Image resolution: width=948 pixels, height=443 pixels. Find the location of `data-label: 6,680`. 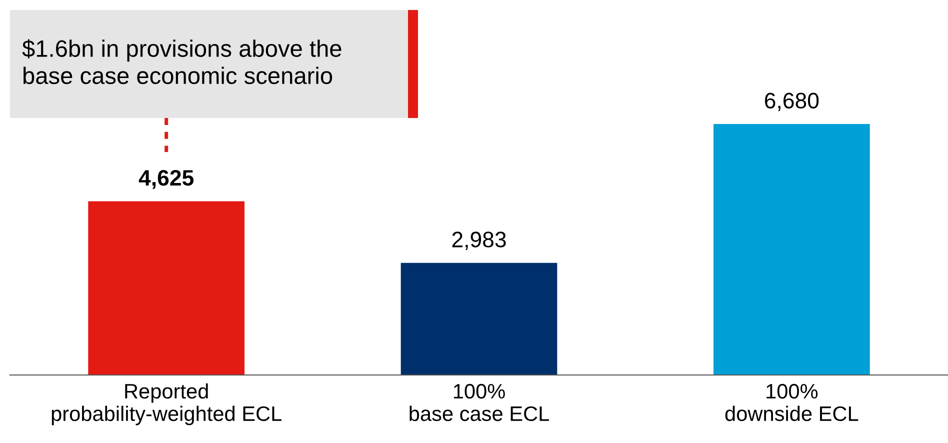

data-label: 6,680 is located at coordinates (791, 102).